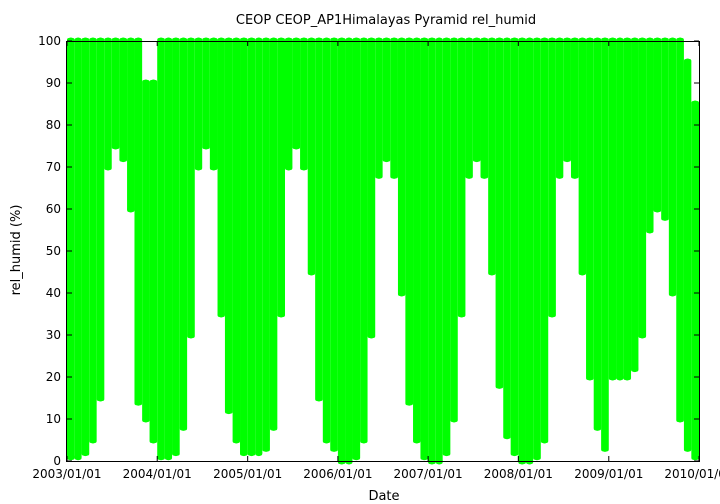 This screenshot has width=720, height=504. Describe the element at coordinates (53, 419) in the screenshot. I see `y-tick-label: 10` at that location.